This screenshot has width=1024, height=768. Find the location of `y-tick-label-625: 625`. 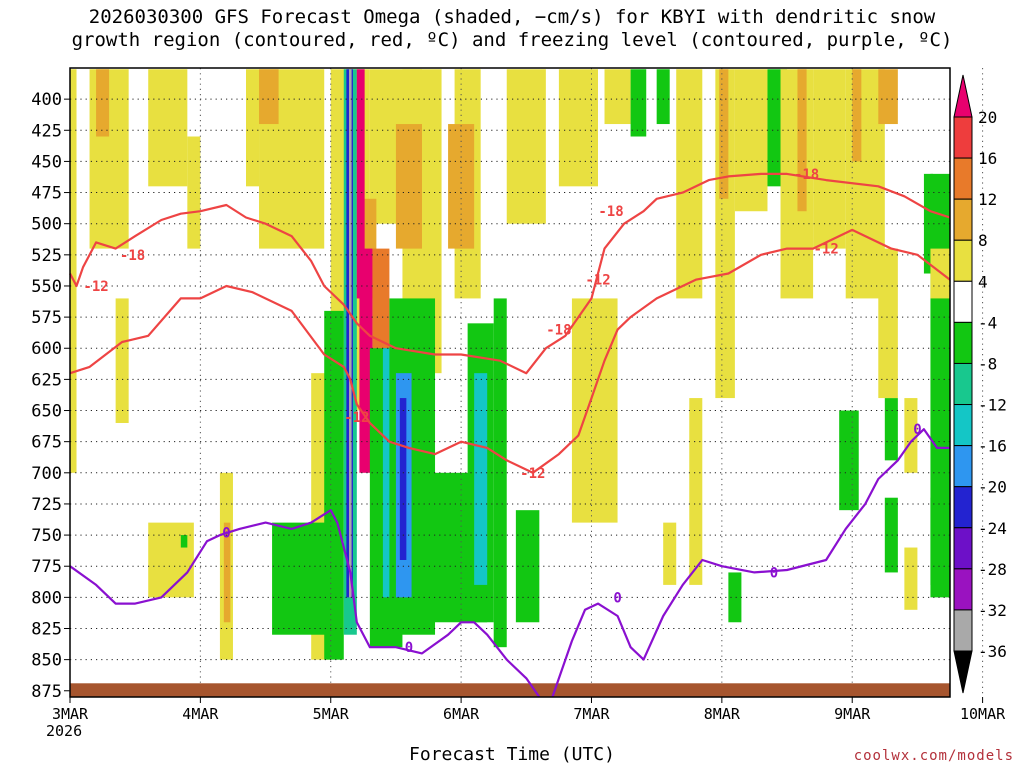

y-tick-label-625: 625 is located at coordinates (46, 380).